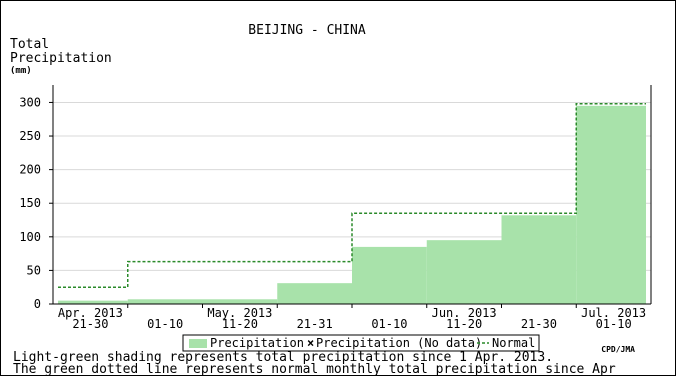  I want to click on x-tick-month-label: Jul. 2013, so click(613, 313).